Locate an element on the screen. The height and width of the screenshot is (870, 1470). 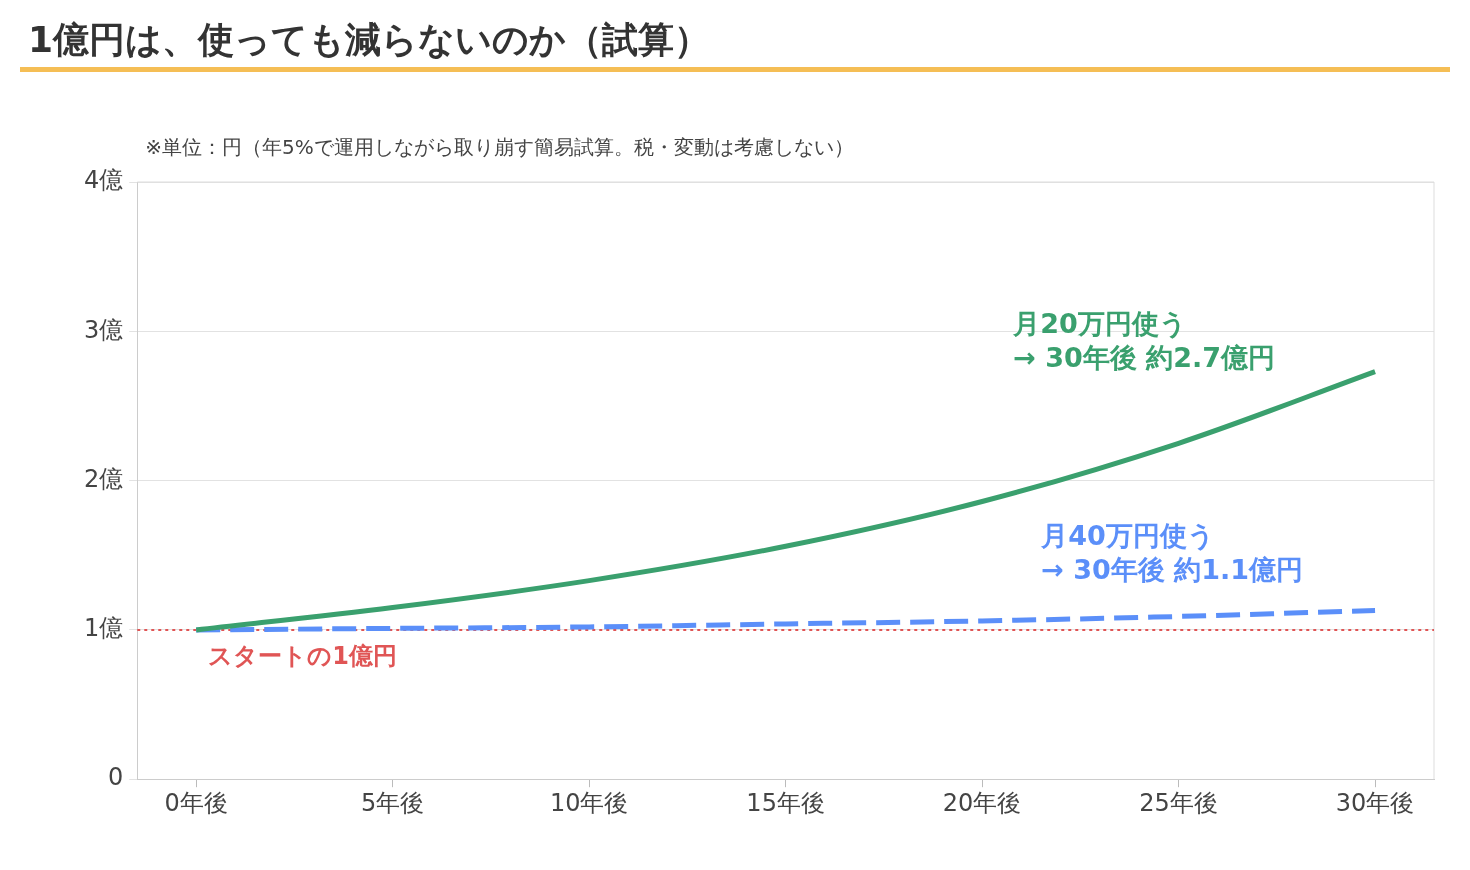
chart-subtitle: ※単位：円（年5%で運用しながら取り崩す簡易試算。税・変動は考慮しない） is located at coordinates (499, 147).